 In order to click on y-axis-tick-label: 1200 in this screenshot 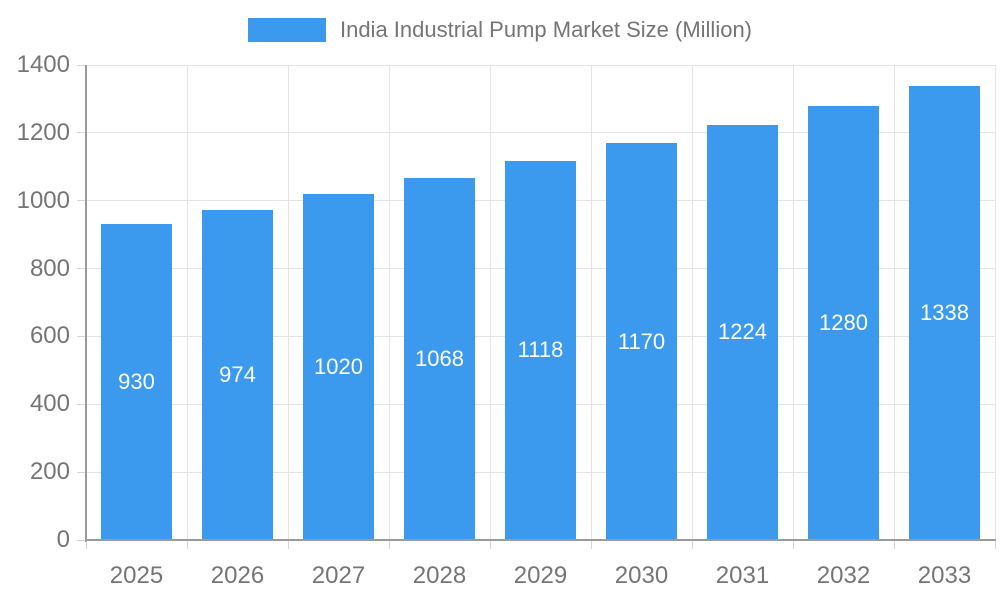, I will do `click(43, 132)`.